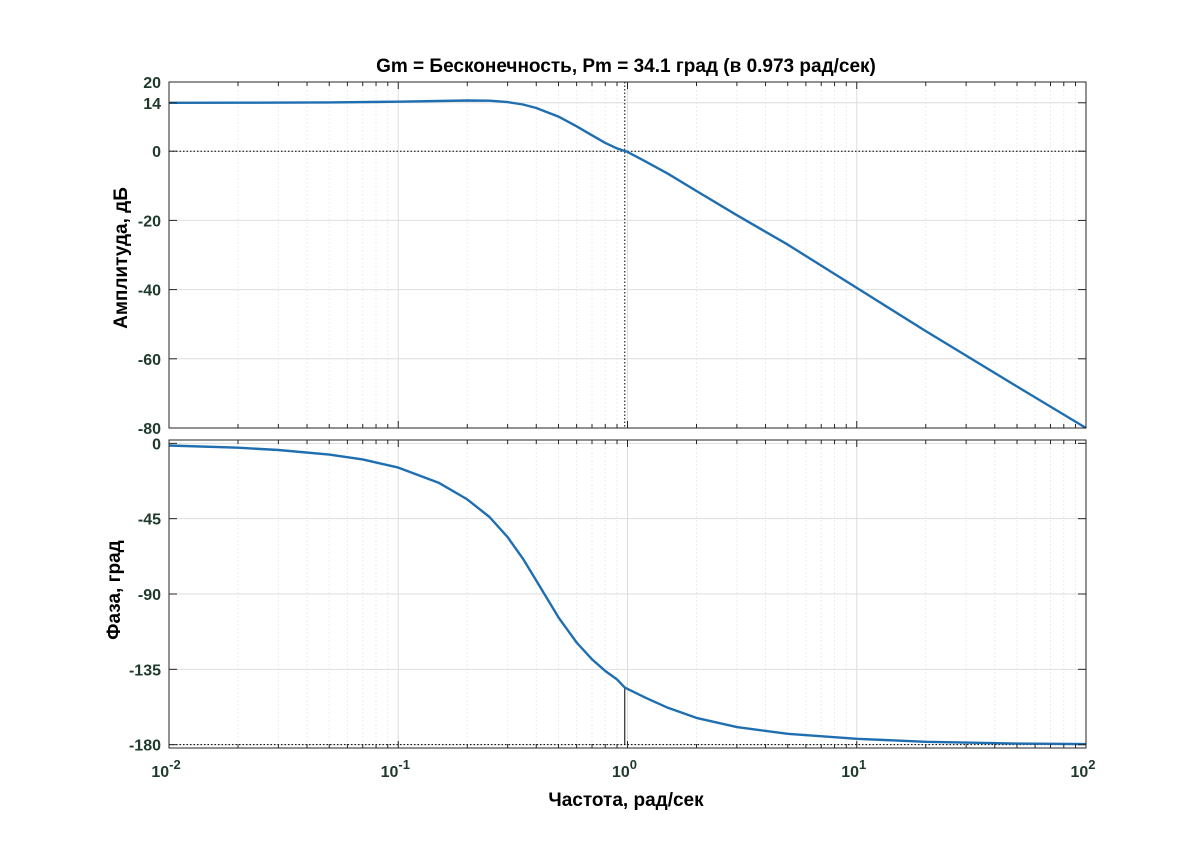 The width and height of the screenshot is (1201, 841). What do you see at coordinates (626, 800) in the screenshot?
I see `x-axis-label: Частота, рад/сек` at bounding box center [626, 800].